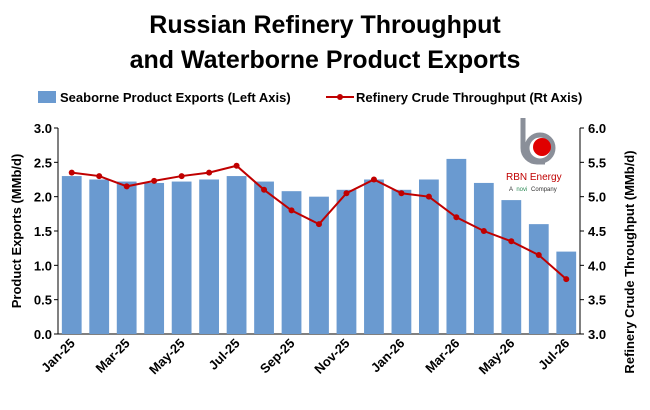 This screenshot has height=410, width=650. What do you see at coordinates (521, 190) in the screenshot?
I see `logo-tagline-brand: novi` at bounding box center [521, 190].